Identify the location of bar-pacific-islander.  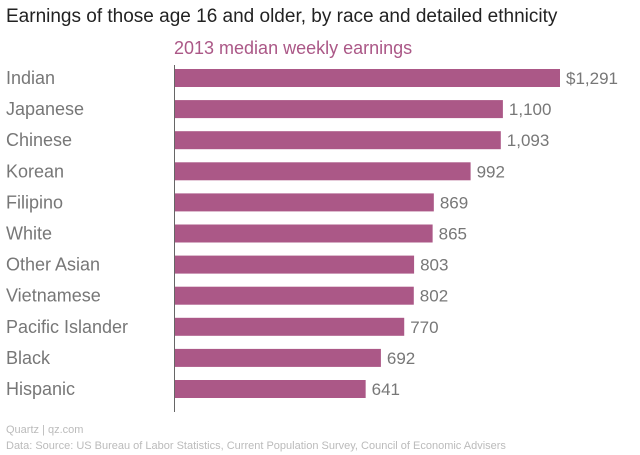
(289, 326).